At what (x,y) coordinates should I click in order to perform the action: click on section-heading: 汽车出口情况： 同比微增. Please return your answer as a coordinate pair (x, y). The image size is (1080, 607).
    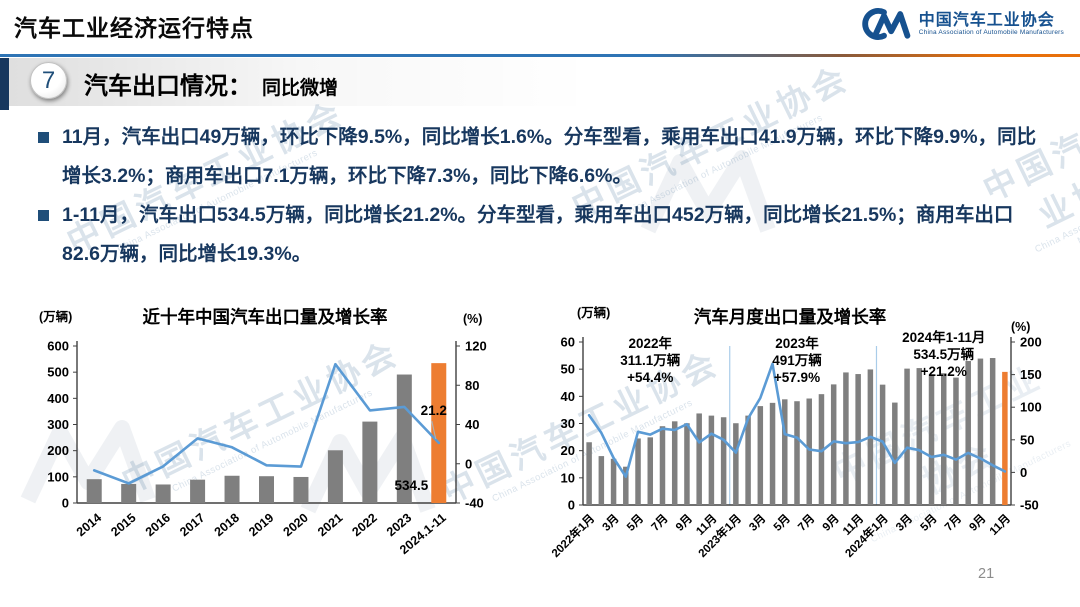
    Looking at the image, I should click on (211, 83).